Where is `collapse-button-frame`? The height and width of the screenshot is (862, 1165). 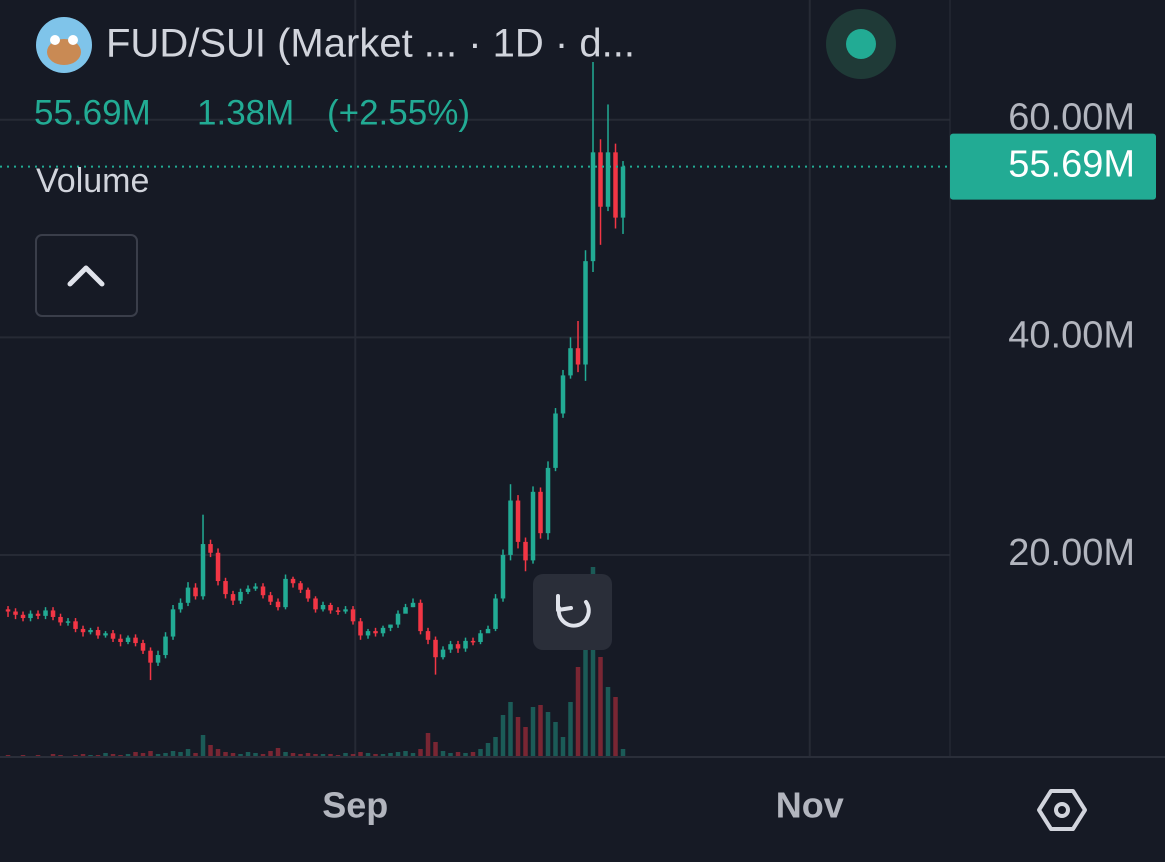 collapse-button-frame is located at coordinates (86, 275).